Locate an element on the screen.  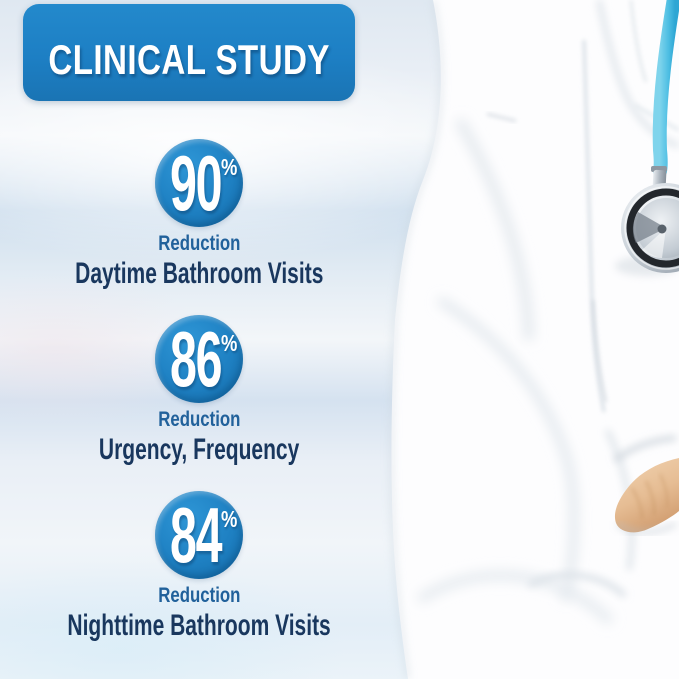
stethoscope-icon is located at coordinates (647, 138).